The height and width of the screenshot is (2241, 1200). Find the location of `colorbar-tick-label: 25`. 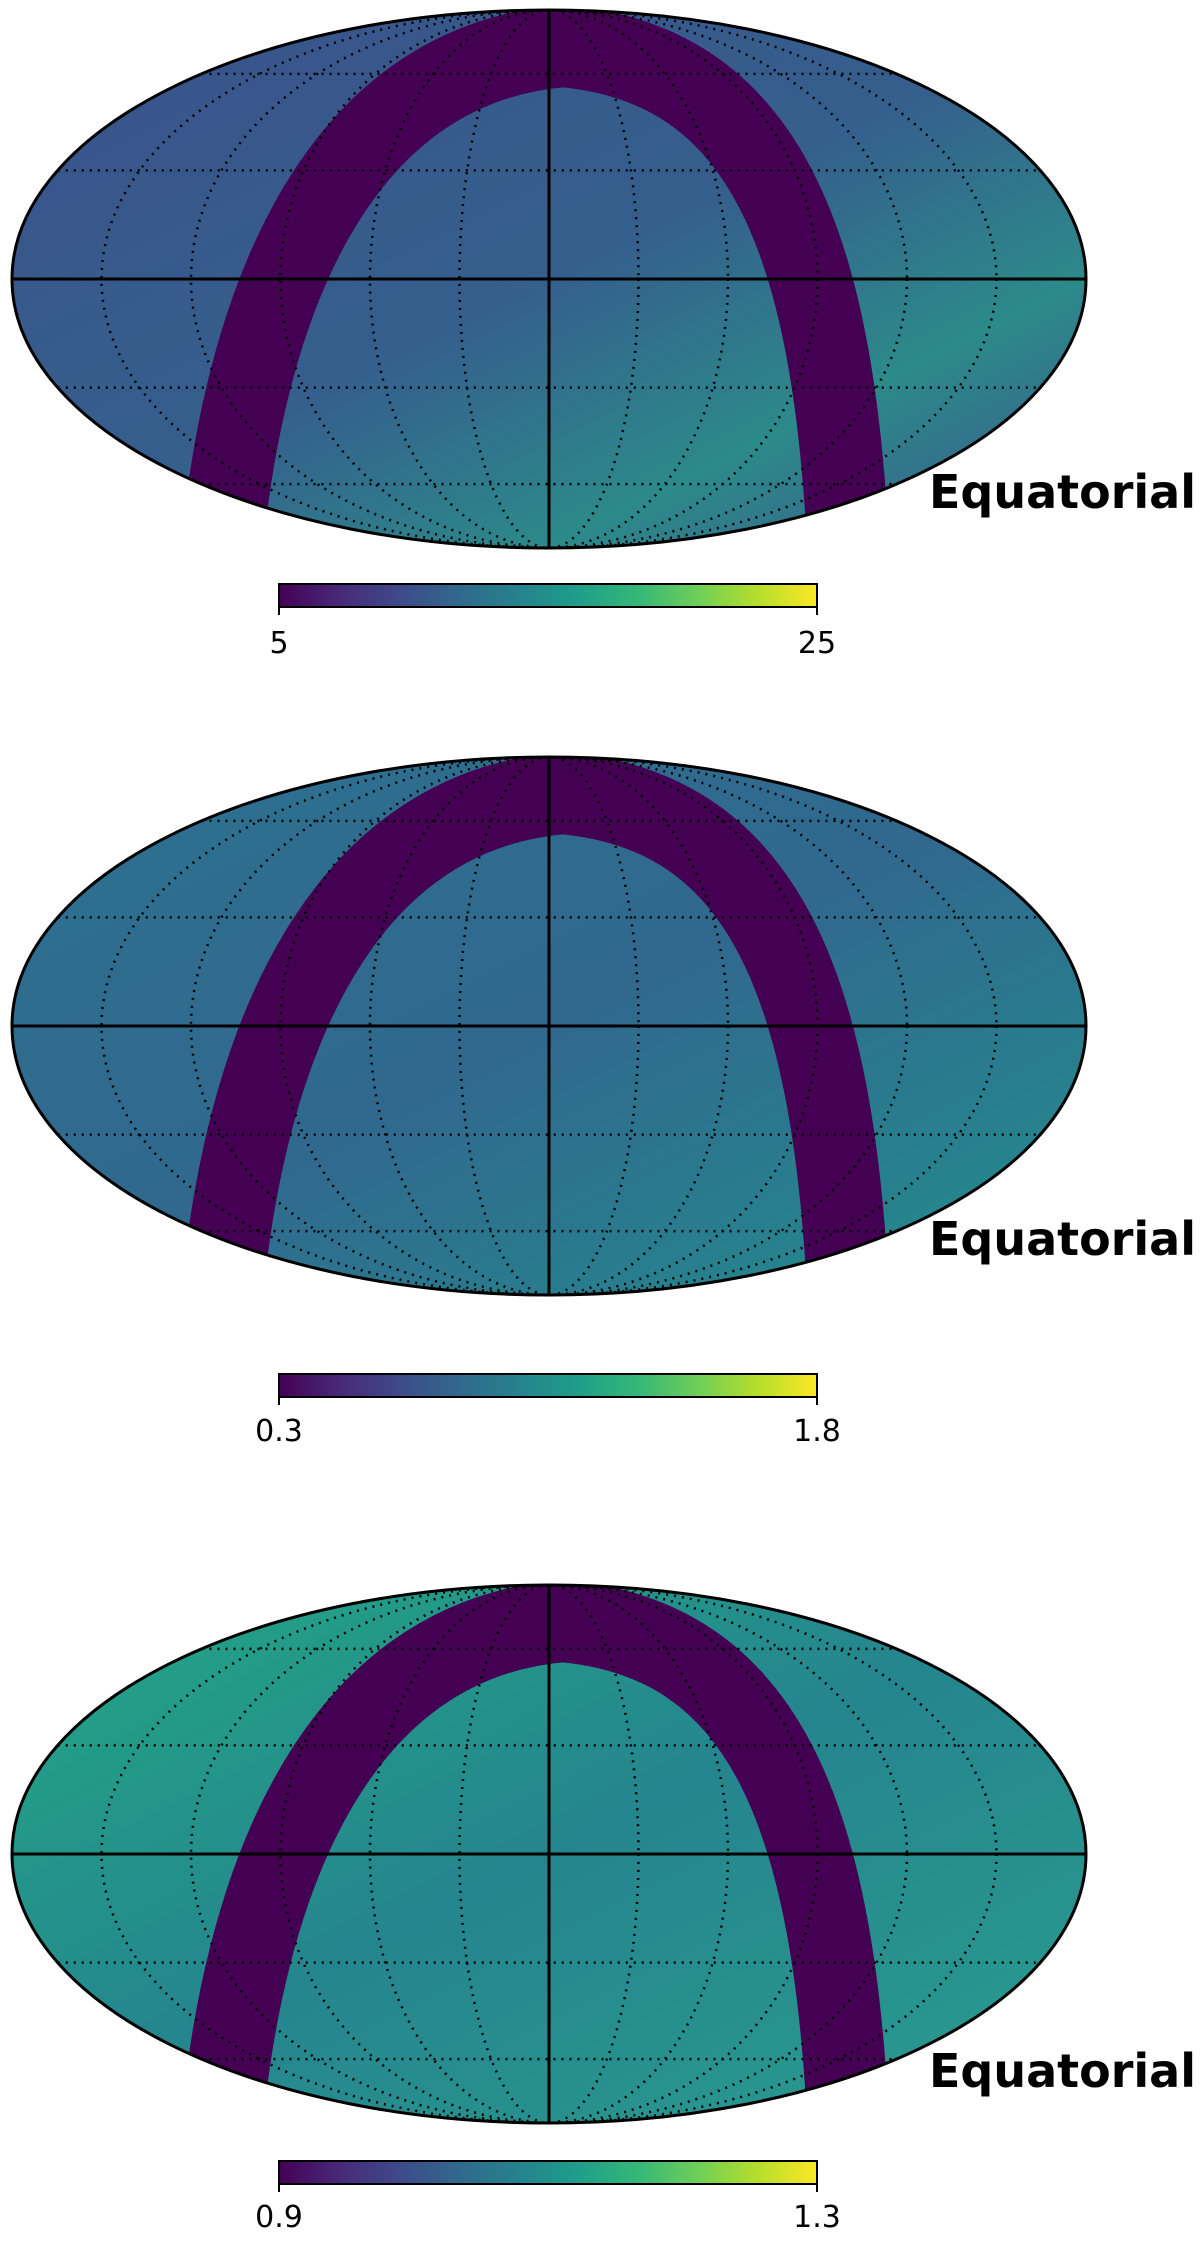

colorbar-tick-label: 25 is located at coordinates (817, 643).